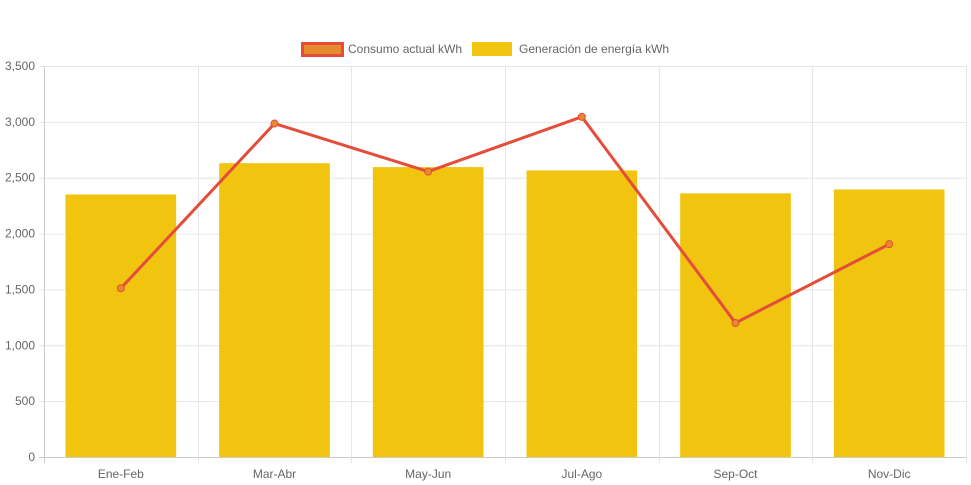 The image size is (971, 485). I want to click on legend-item-consumo: Consumo actual kWh, so click(381, 49).